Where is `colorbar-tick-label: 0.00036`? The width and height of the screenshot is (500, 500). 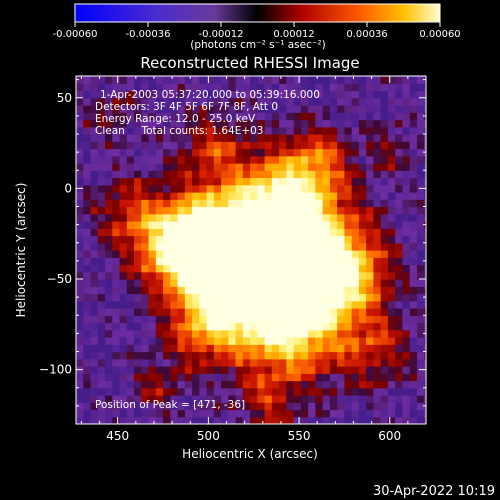
colorbar-tick-label: 0.00036 is located at coordinates (366, 34).